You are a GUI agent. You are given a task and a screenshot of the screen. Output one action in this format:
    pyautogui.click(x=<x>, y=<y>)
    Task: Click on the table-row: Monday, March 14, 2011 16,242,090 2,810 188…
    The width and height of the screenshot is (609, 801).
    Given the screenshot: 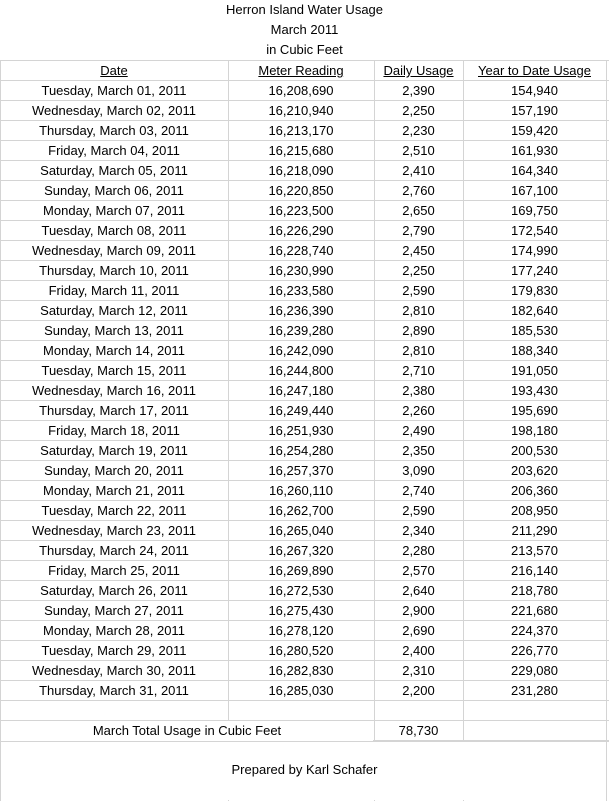 What is the action you would take?
    pyautogui.click(x=304, y=351)
    